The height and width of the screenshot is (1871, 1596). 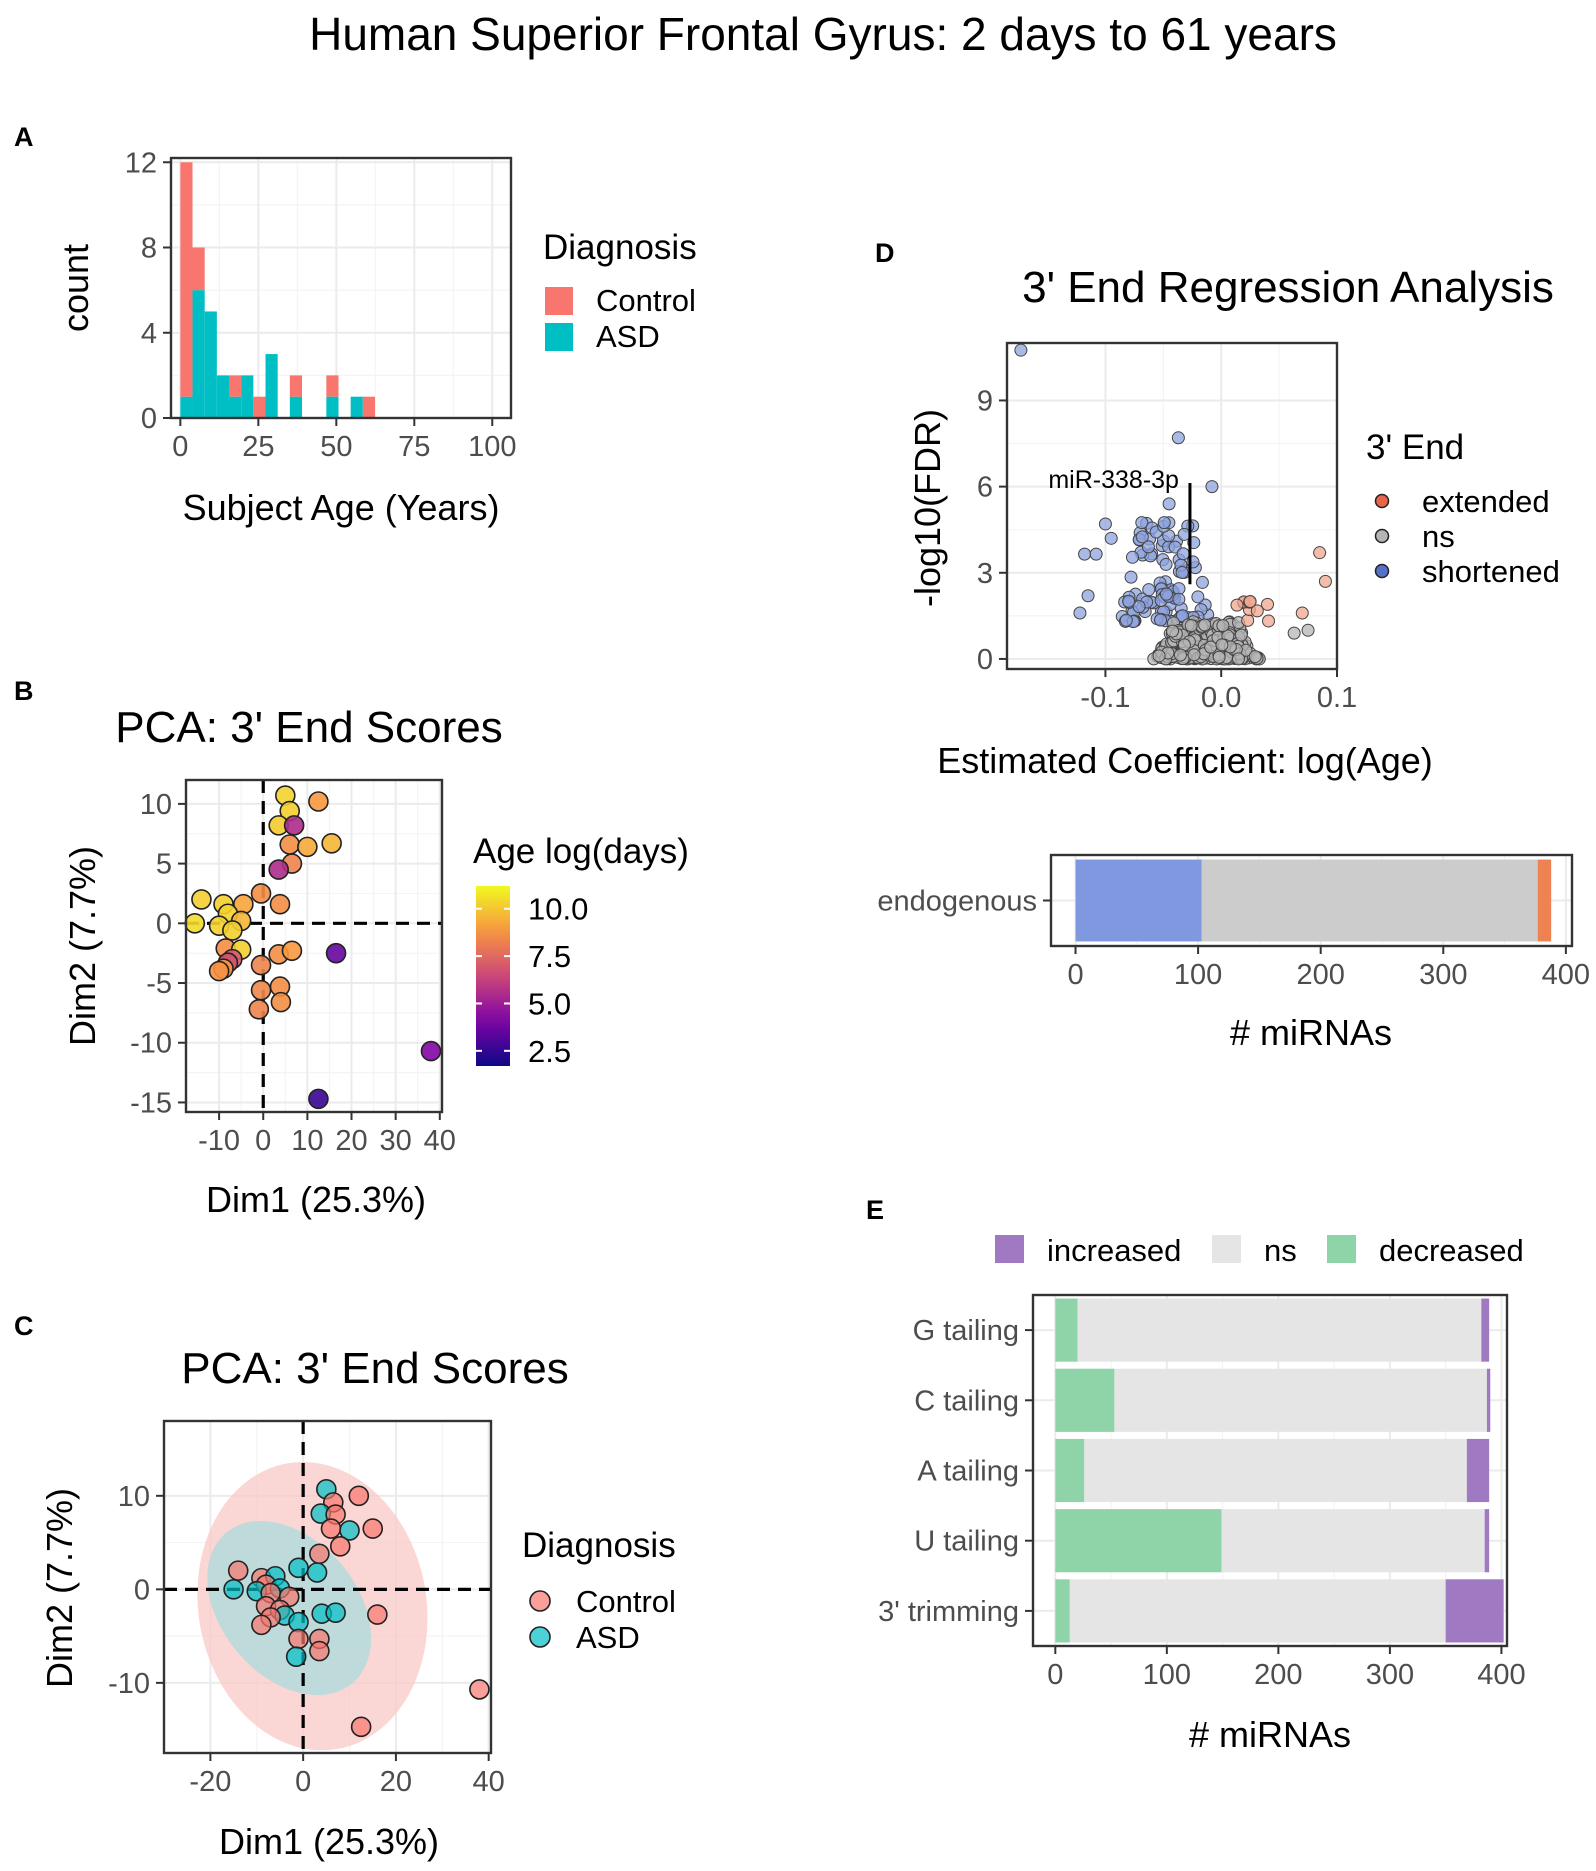 What do you see at coordinates (1341, 1249) in the screenshot?
I see `tailing-legend-key-decreased` at bounding box center [1341, 1249].